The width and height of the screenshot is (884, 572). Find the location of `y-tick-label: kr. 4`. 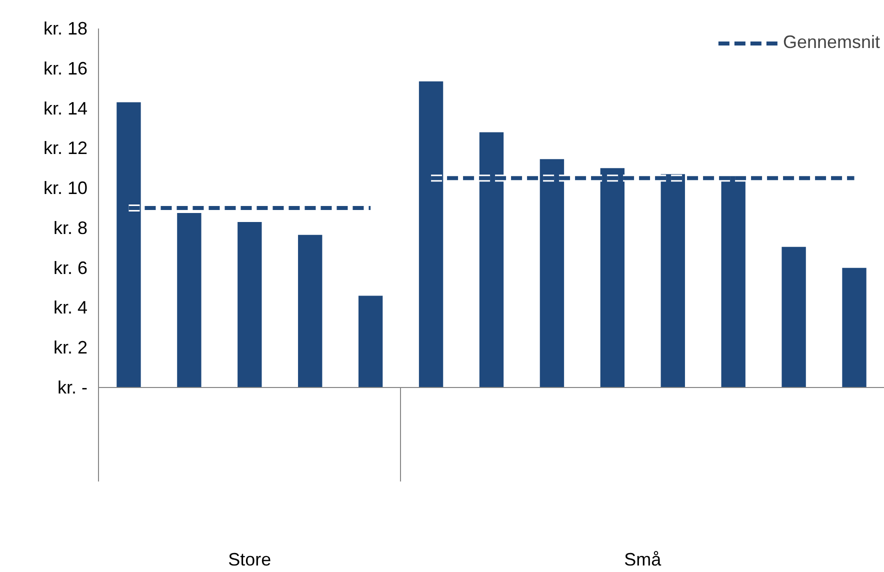

y-tick-label: kr. 4 is located at coordinates (70, 308).